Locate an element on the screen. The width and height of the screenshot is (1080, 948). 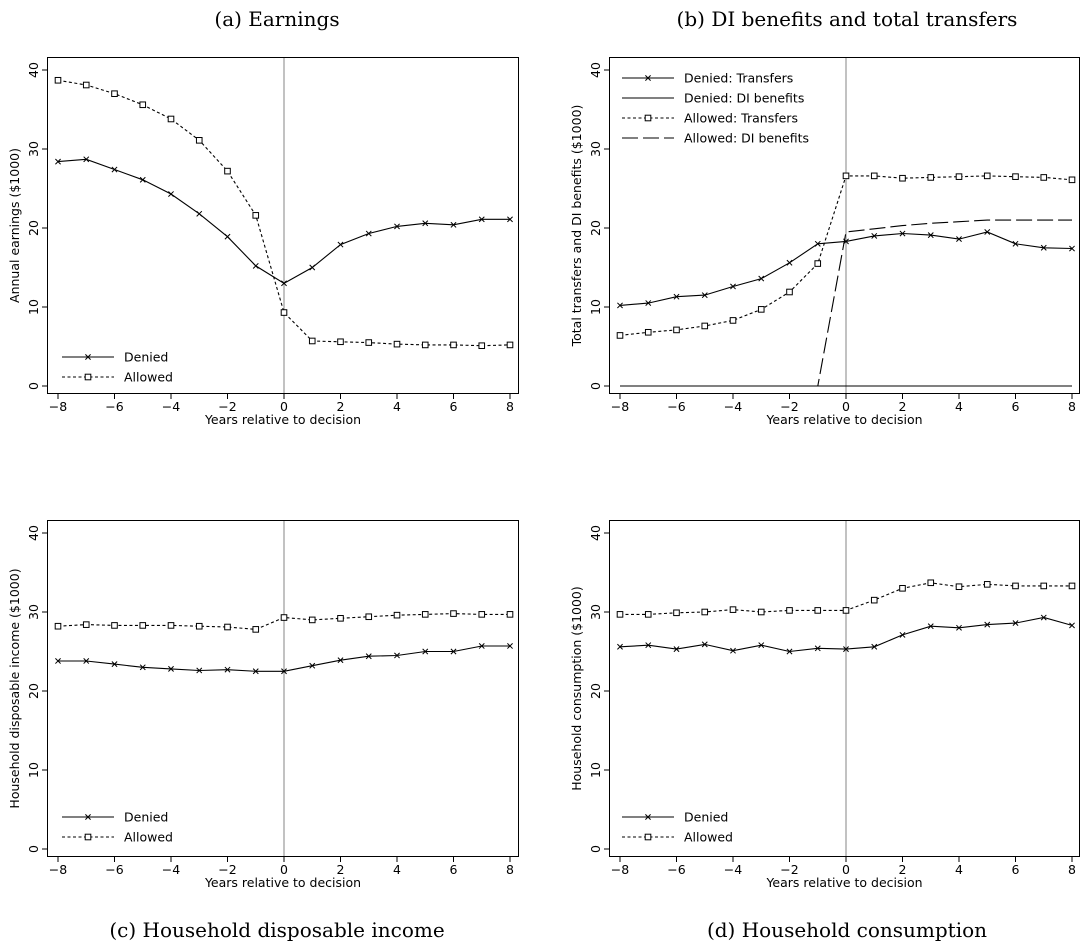
panel-caption: (c) Household disposable income is located at coordinates (276, 930).